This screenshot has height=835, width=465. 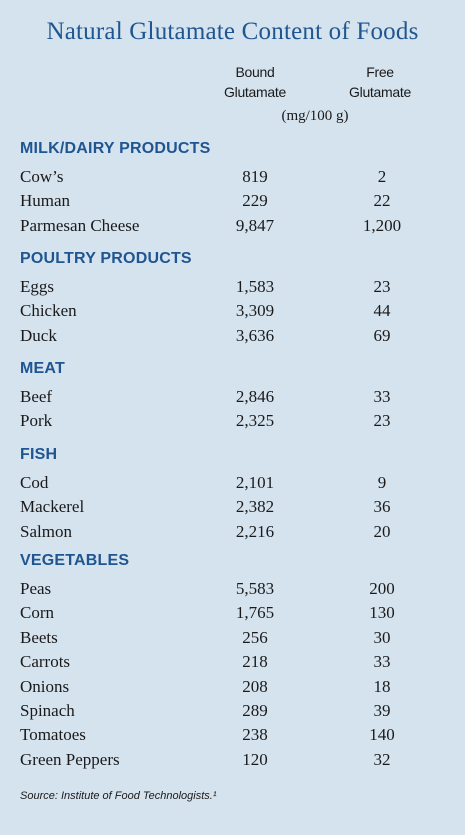 I want to click on free-glutamate-value: 2, so click(x=382, y=176).